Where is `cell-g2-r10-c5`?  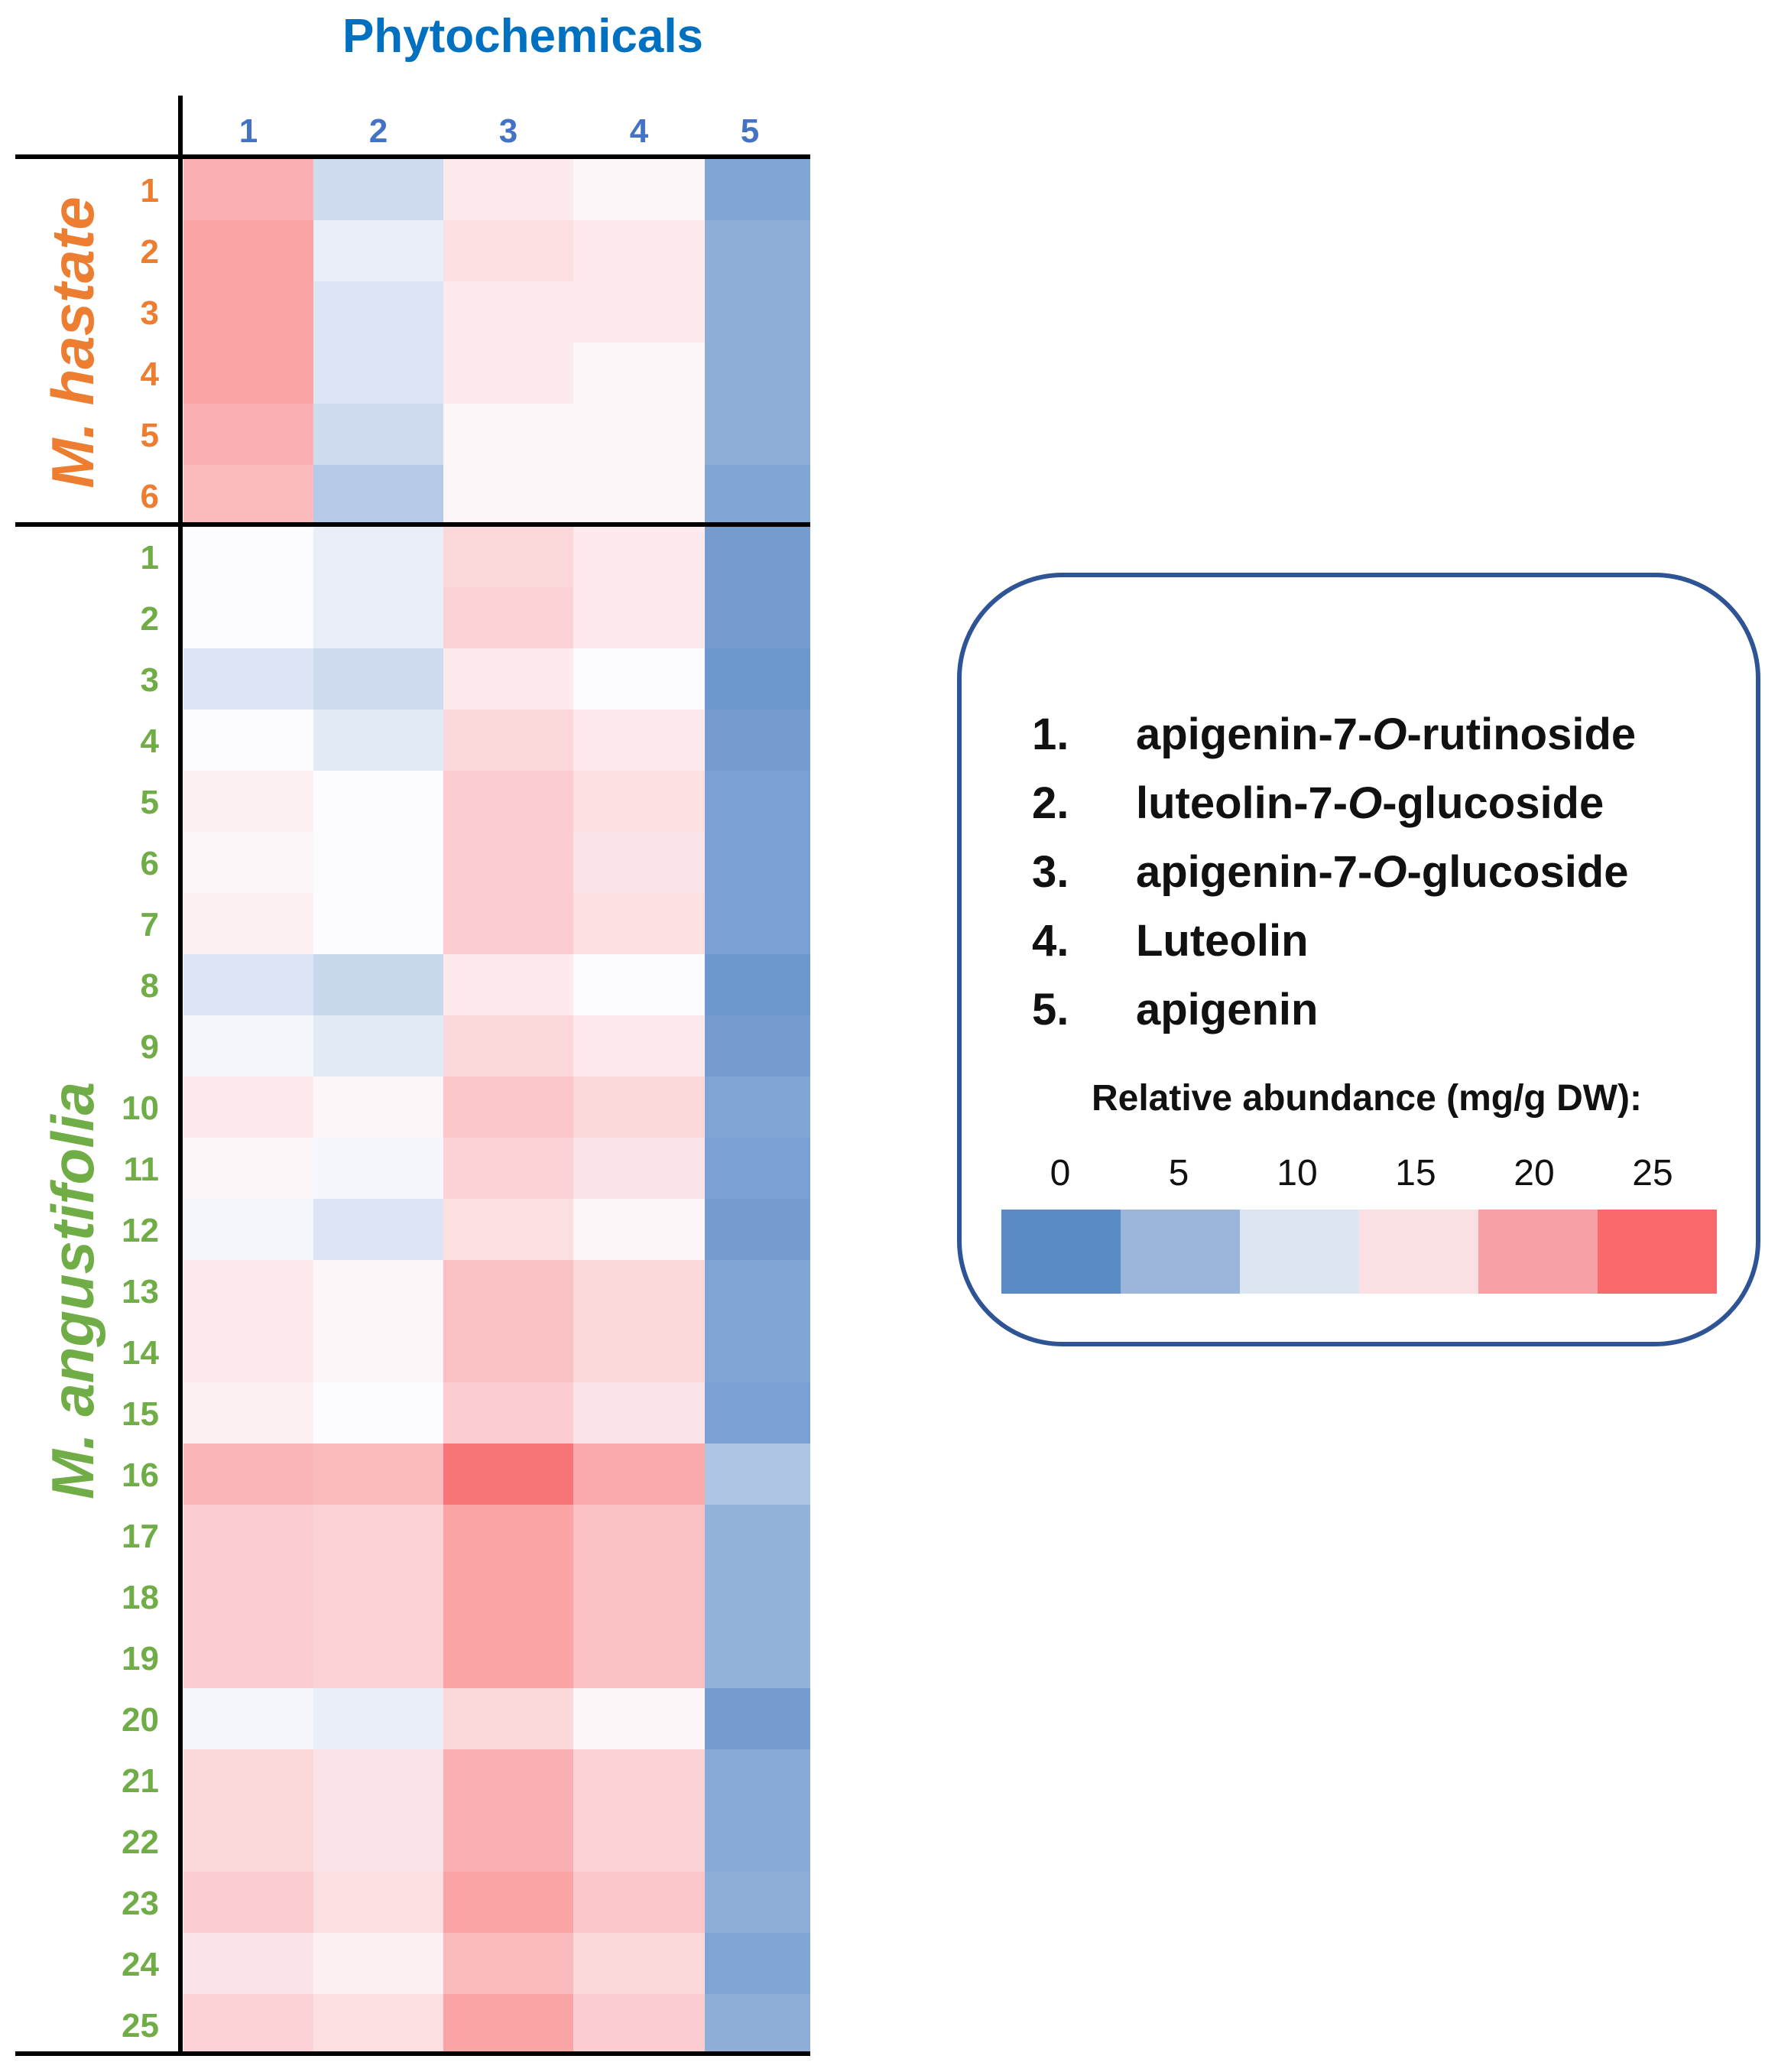
cell-g2-r10-c5 is located at coordinates (758, 1108).